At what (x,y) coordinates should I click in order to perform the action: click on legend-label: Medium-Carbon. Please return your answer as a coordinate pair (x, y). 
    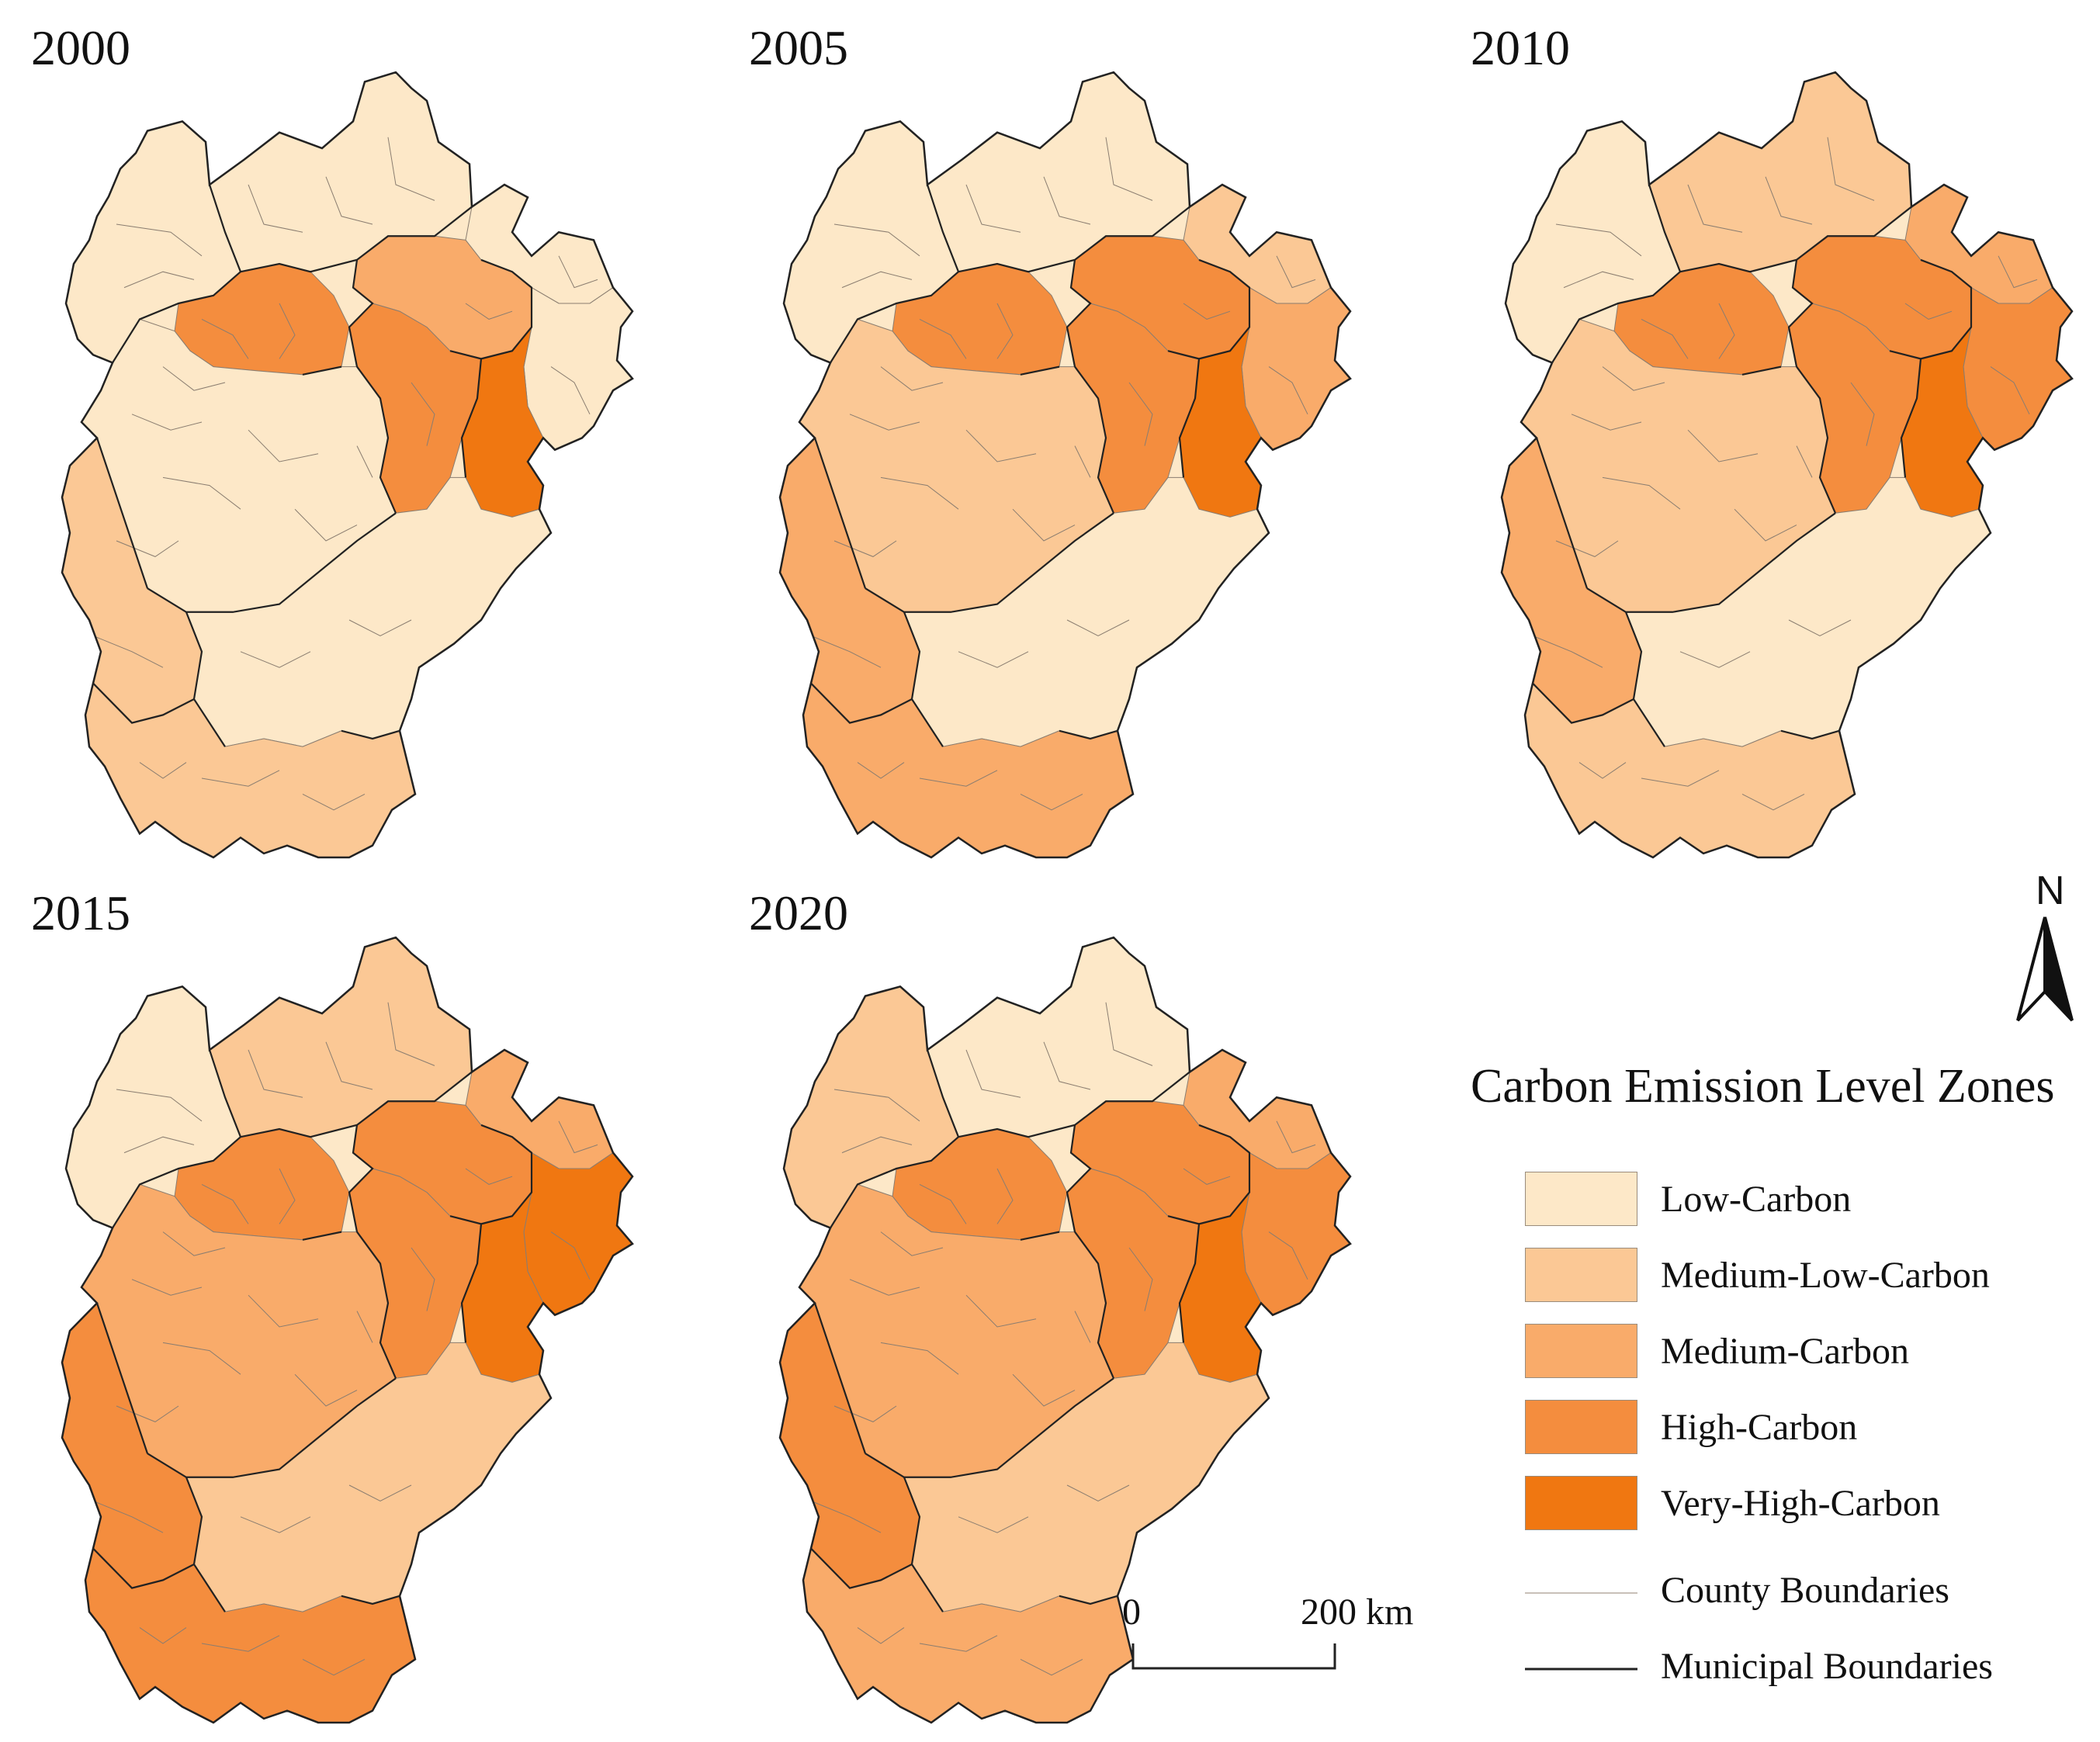
    Looking at the image, I should click on (1785, 1351).